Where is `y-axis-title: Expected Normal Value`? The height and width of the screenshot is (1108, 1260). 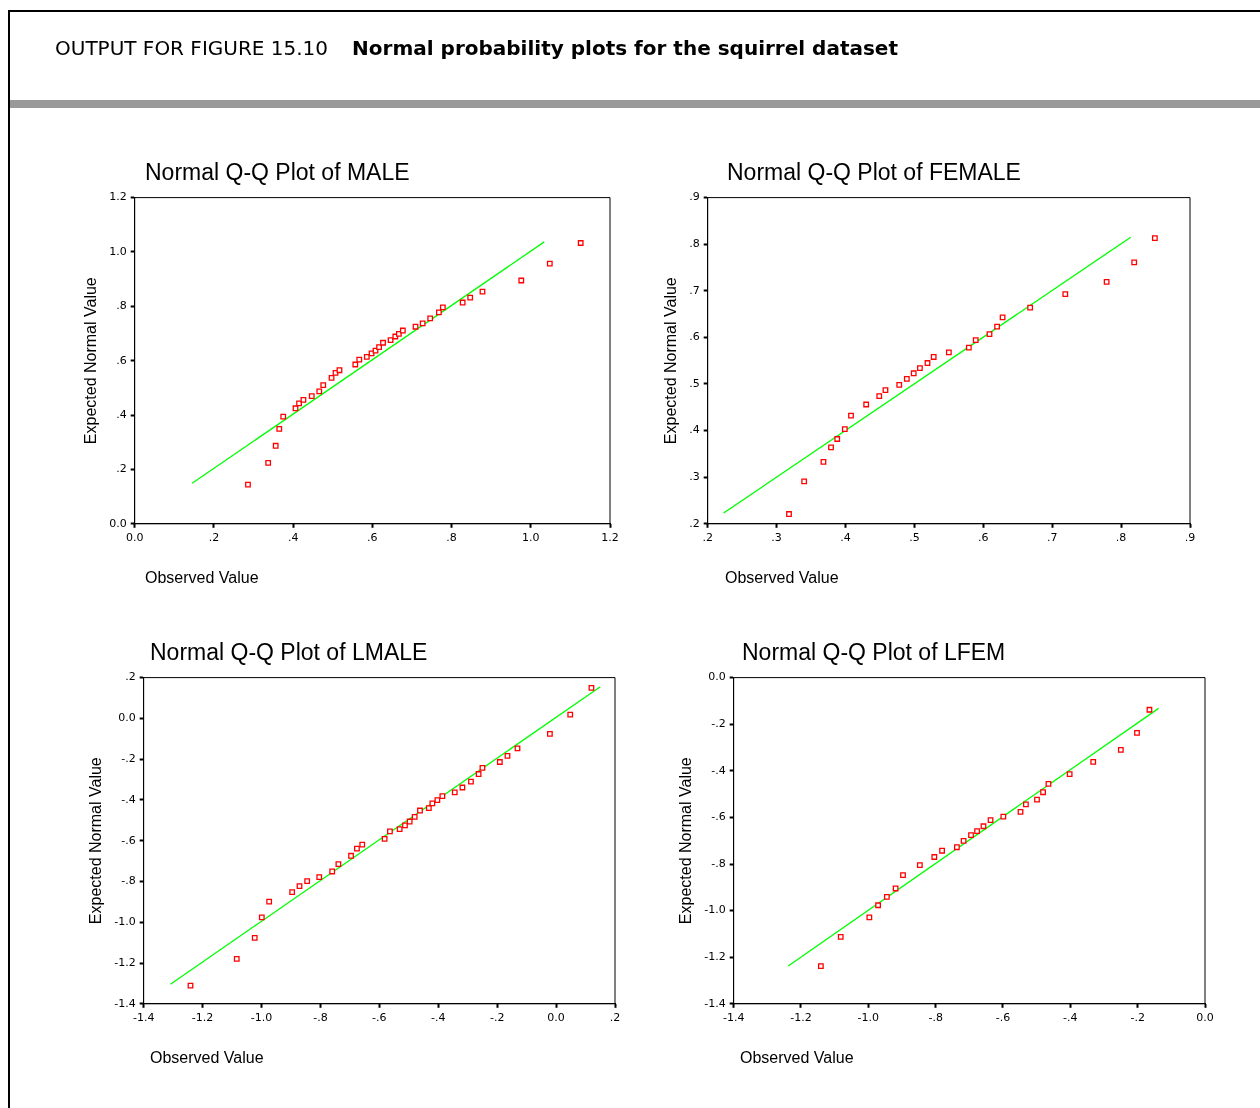 y-axis-title: Expected Normal Value is located at coordinates (96, 841).